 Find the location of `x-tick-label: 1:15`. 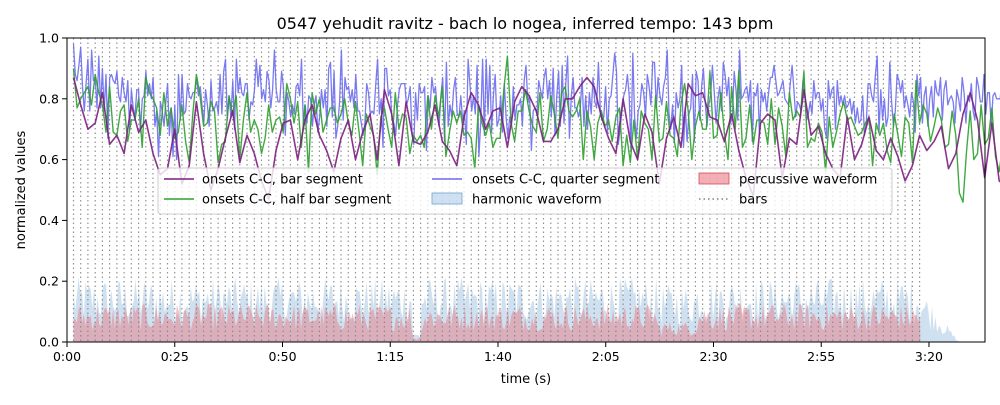

x-tick-label: 1:15 is located at coordinates (390, 356).